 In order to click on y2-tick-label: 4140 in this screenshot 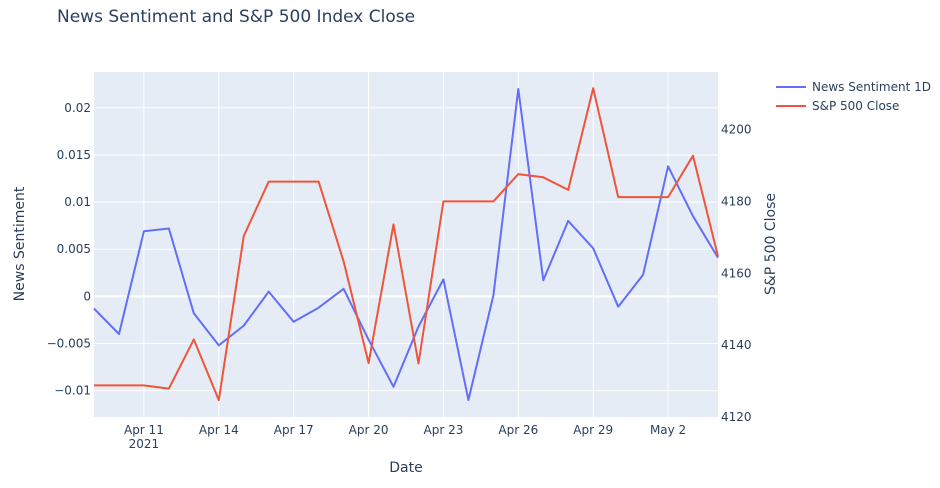, I will do `click(736, 345)`.